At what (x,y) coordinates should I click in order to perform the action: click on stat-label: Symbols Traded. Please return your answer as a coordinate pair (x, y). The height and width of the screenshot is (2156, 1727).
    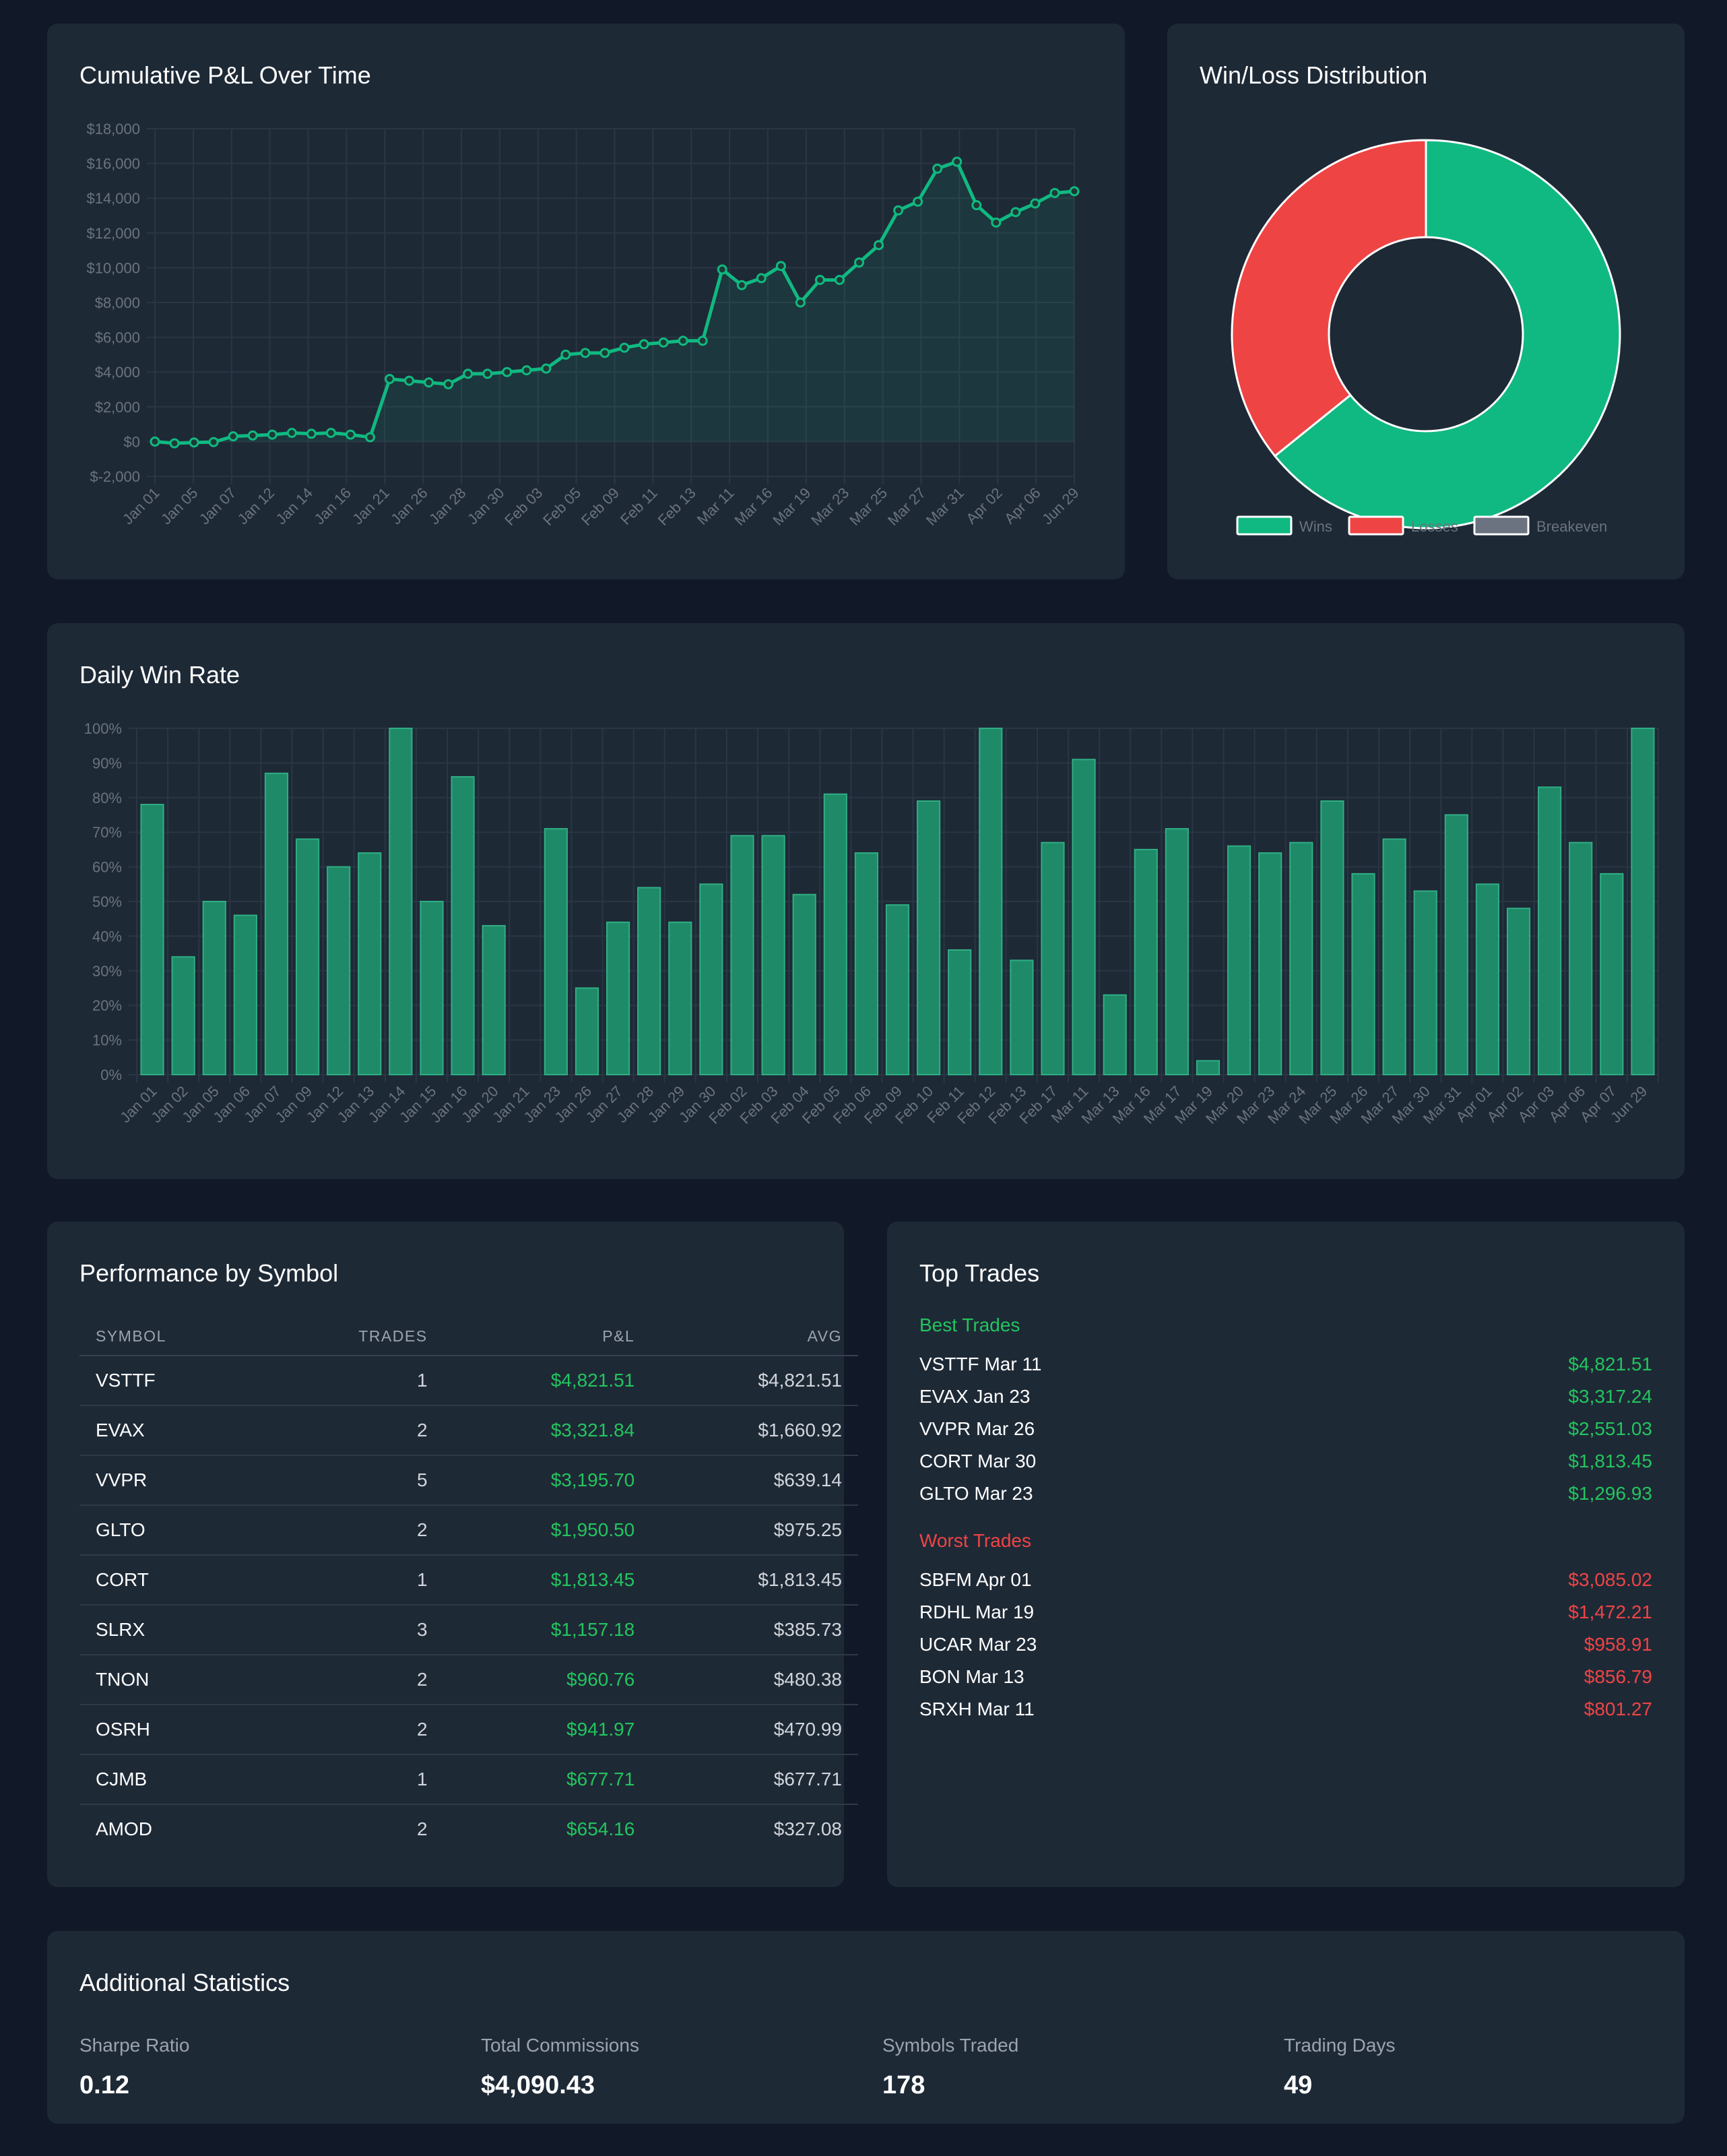
    Looking at the image, I should click on (951, 2045).